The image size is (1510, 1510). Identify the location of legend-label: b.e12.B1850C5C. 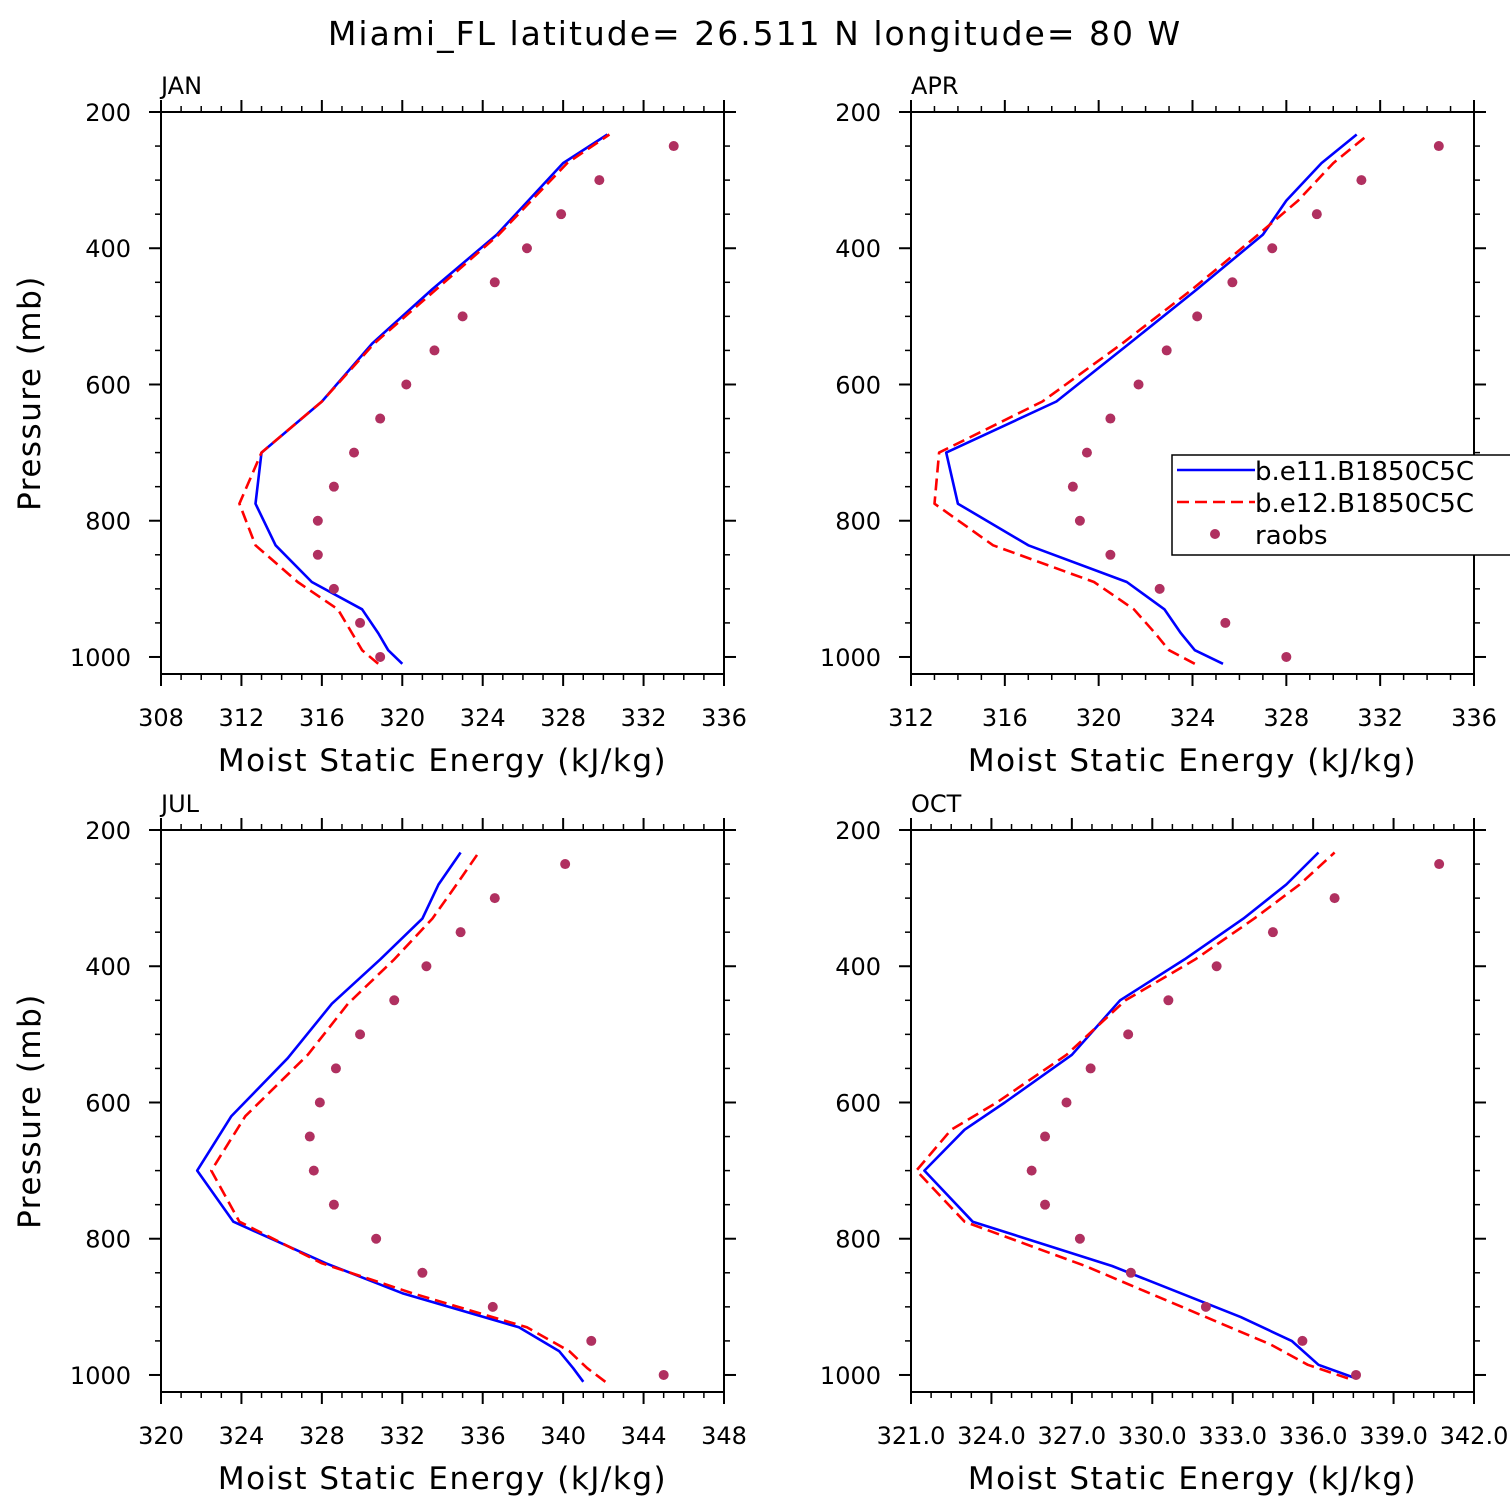
(1364, 504).